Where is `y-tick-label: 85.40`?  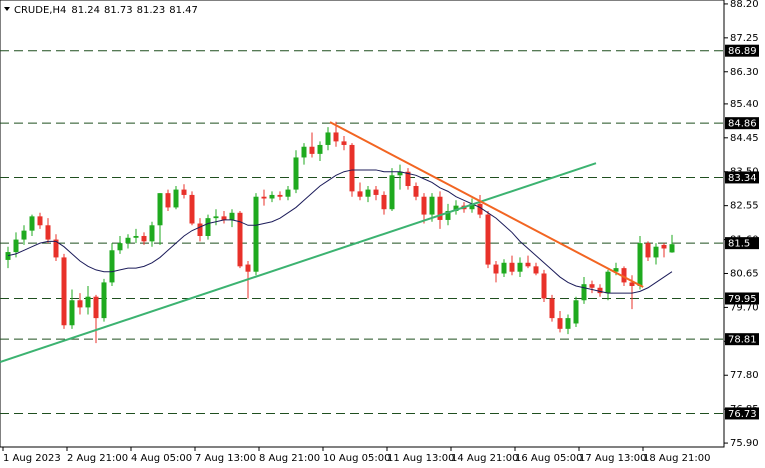
y-tick-label: 85.40 is located at coordinates (744, 104).